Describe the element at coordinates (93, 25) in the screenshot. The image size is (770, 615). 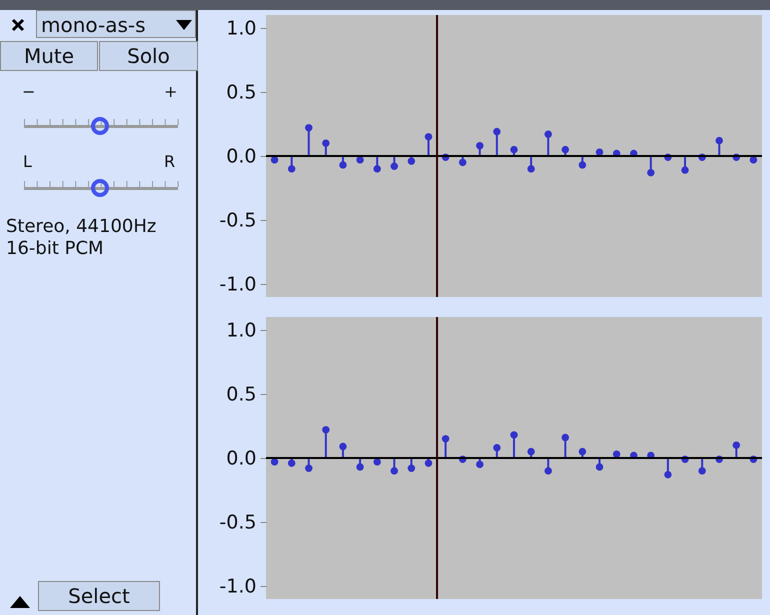
I see `text: mono-as-s` at that location.